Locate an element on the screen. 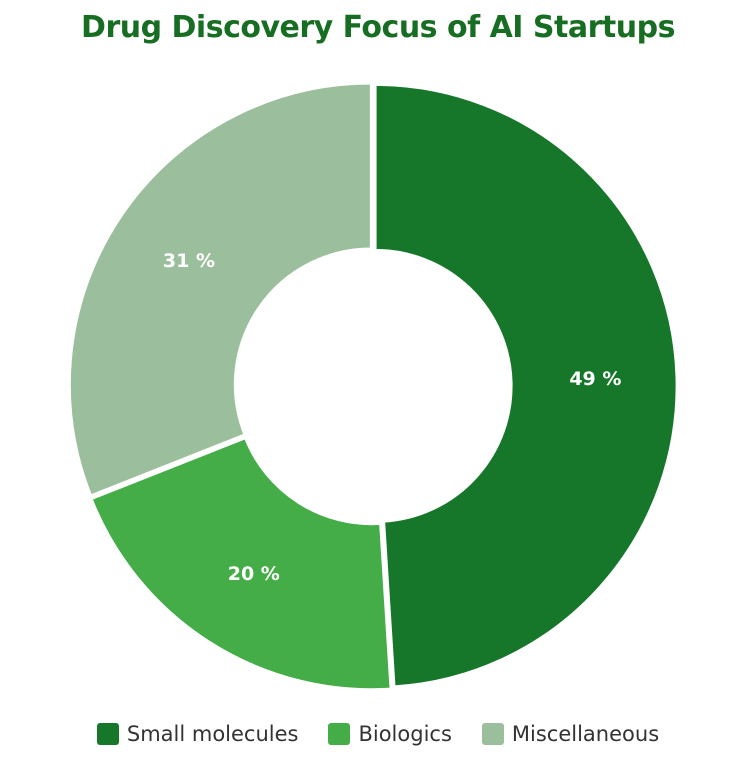 This screenshot has height=769, width=756. slice-label-biologics: 20 % is located at coordinates (254, 574).